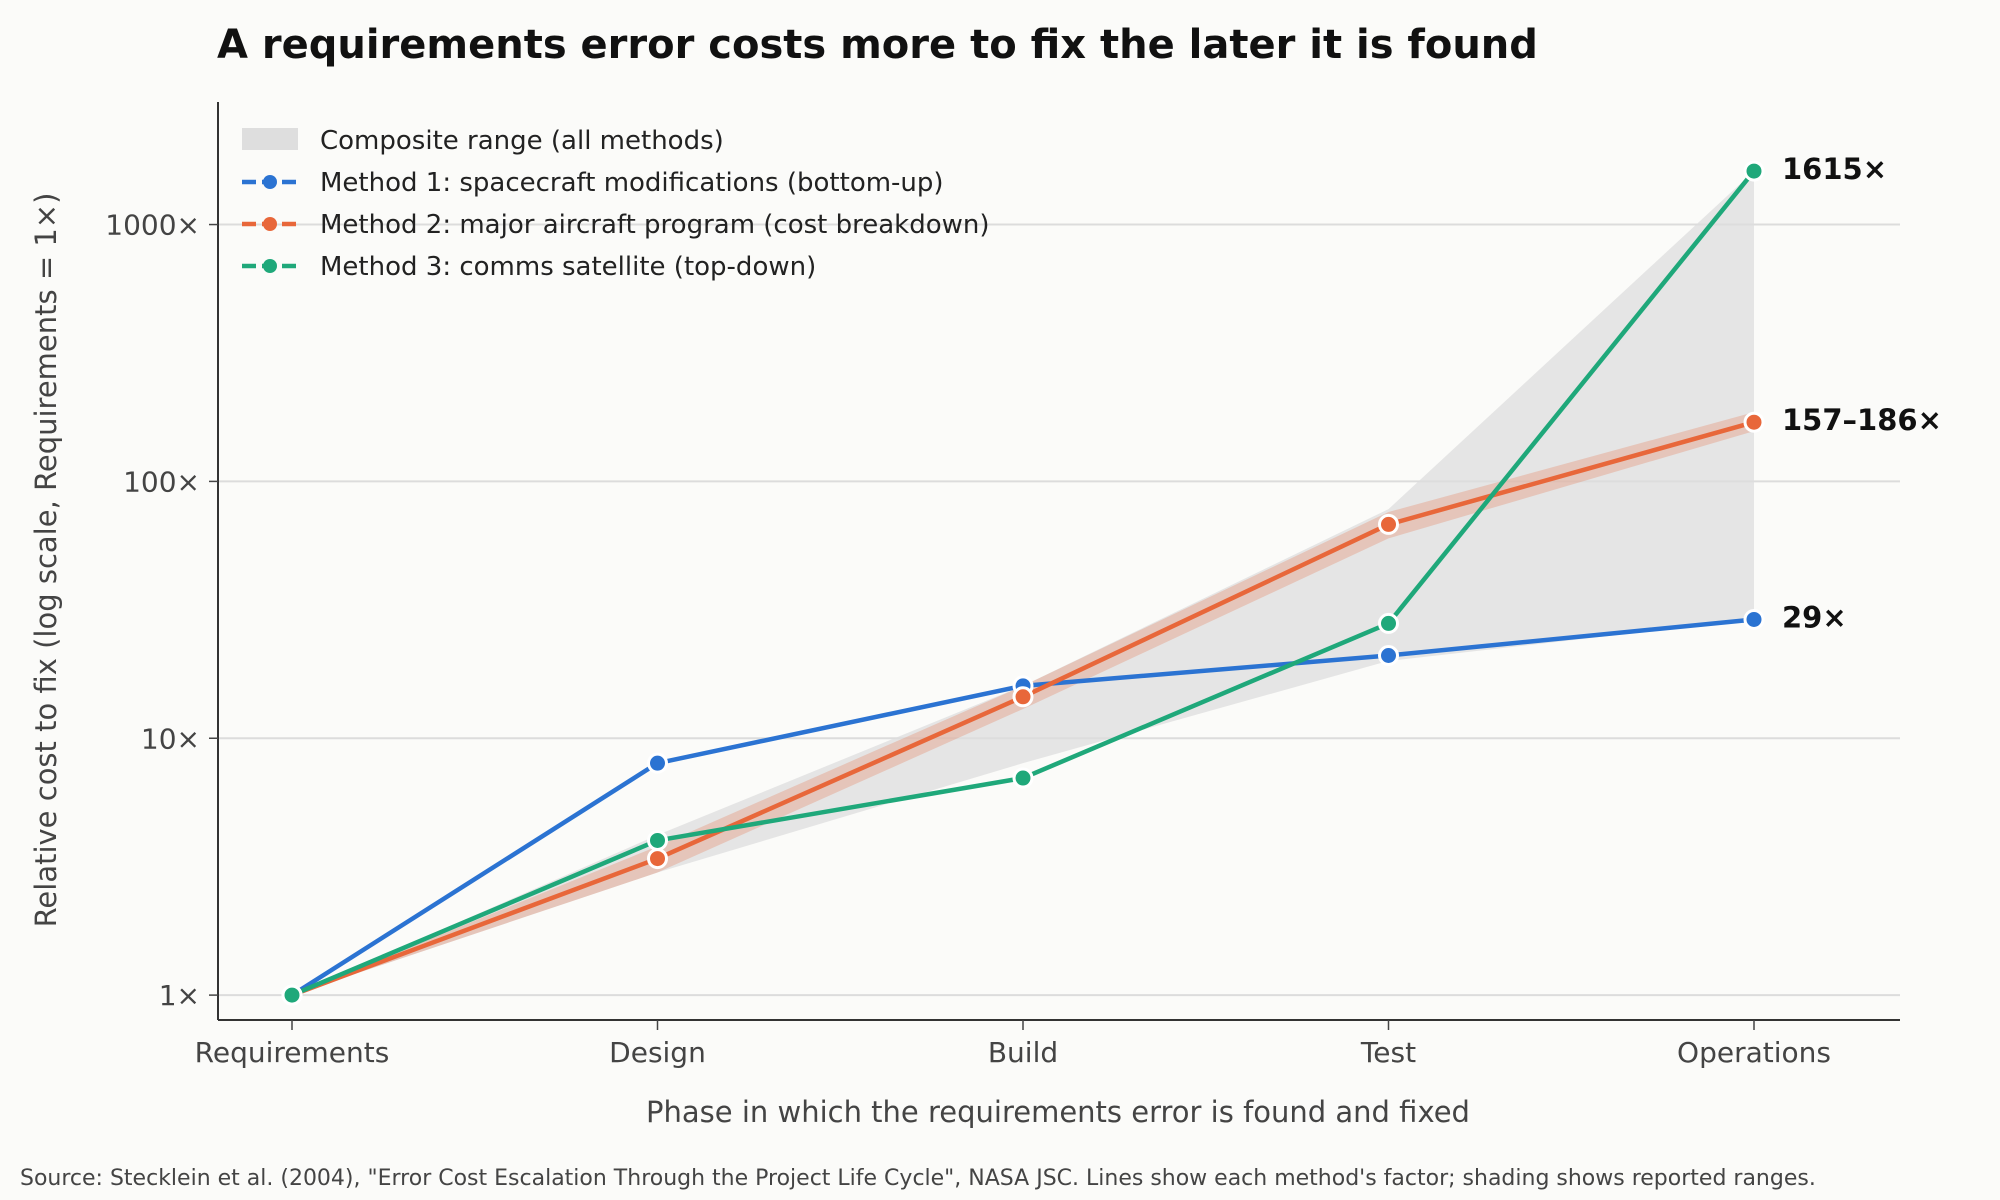 Image resolution: width=2000 pixels, height=1200 pixels. Describe the element at coordinates (1023, 1052) in the screenshot. I see `x-tick-label: Build` at that location.